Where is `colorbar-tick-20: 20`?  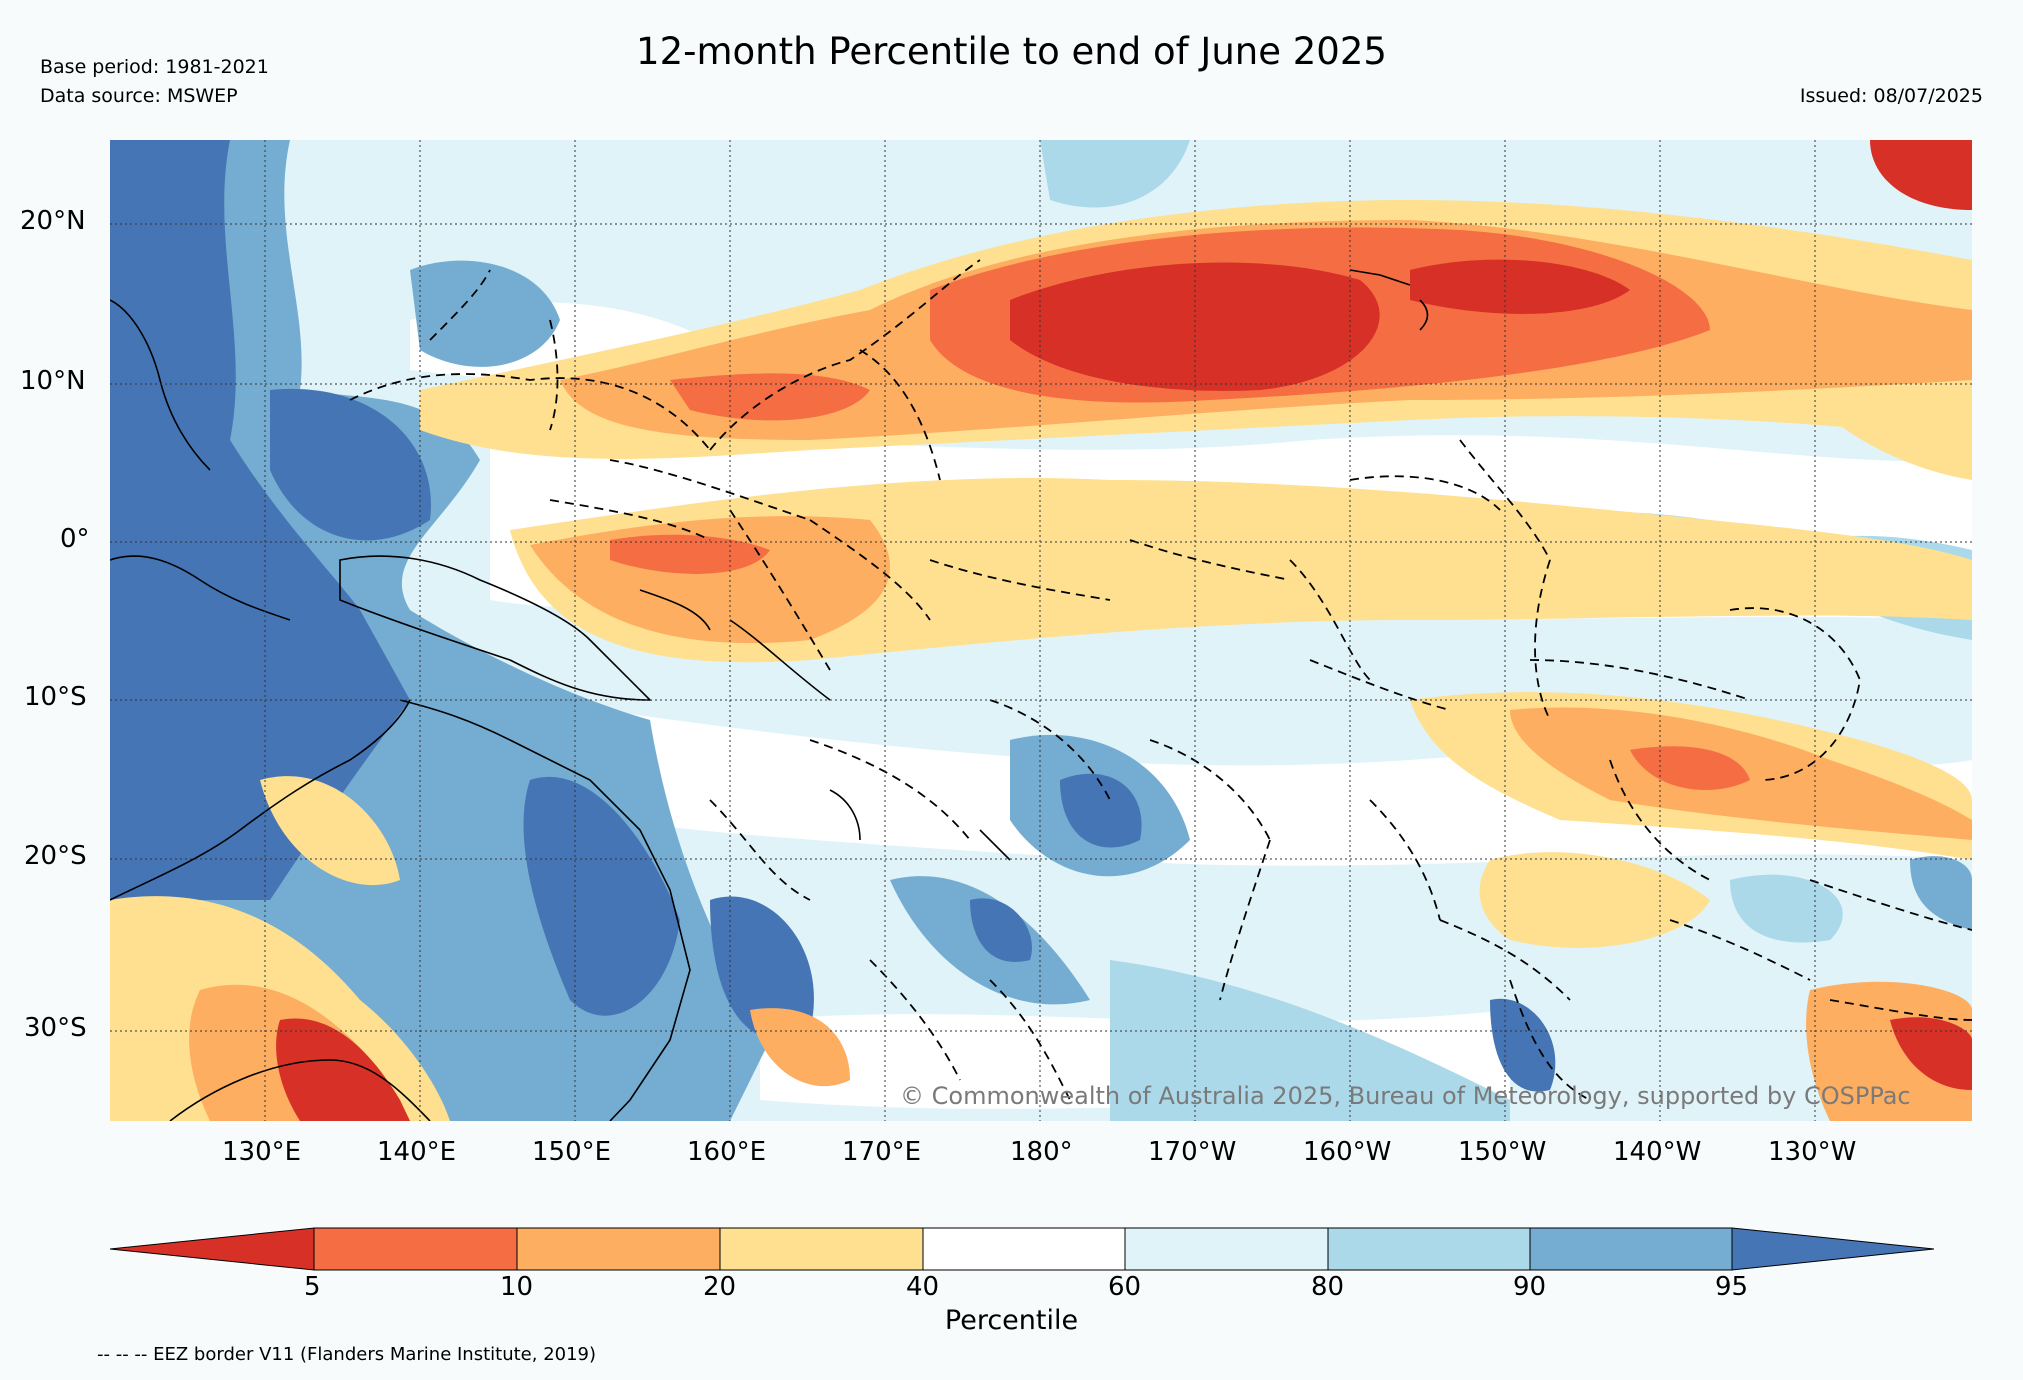
colorbar-tick-20: 20 is located at coordinates (720, 1287).